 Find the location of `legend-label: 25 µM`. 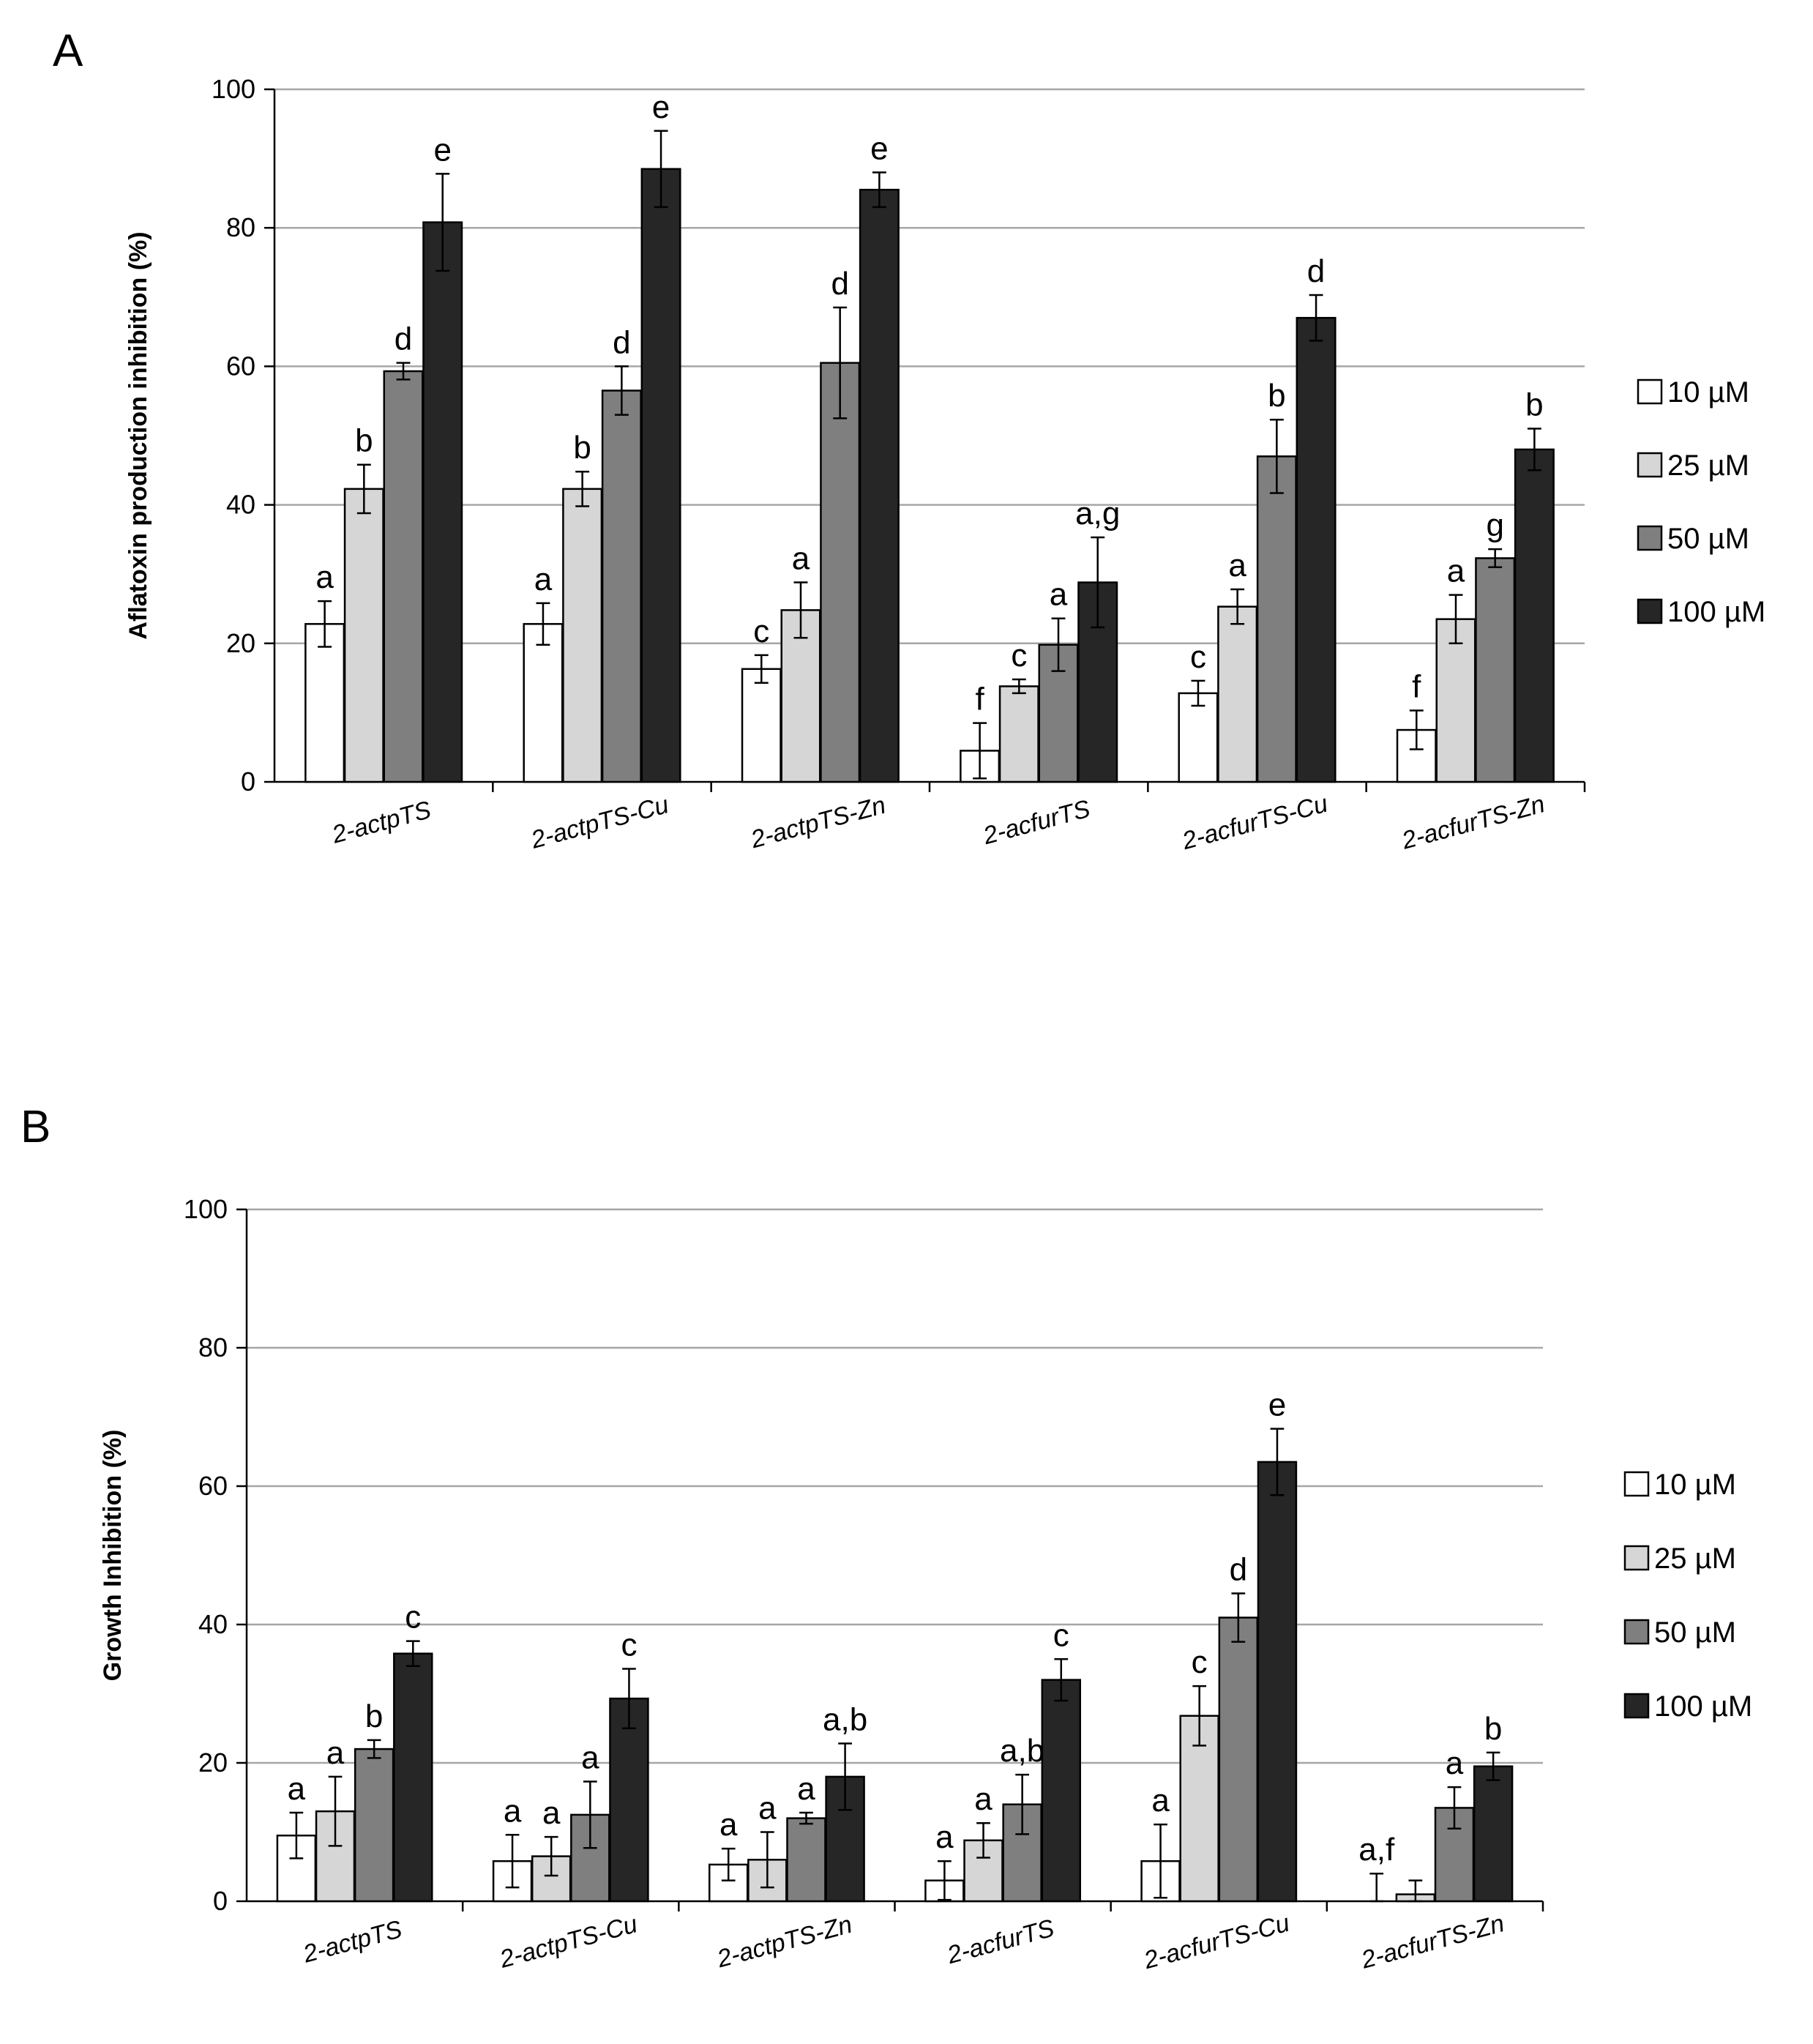

legend-label: 25 µM is located at coordinates (1708, 466).